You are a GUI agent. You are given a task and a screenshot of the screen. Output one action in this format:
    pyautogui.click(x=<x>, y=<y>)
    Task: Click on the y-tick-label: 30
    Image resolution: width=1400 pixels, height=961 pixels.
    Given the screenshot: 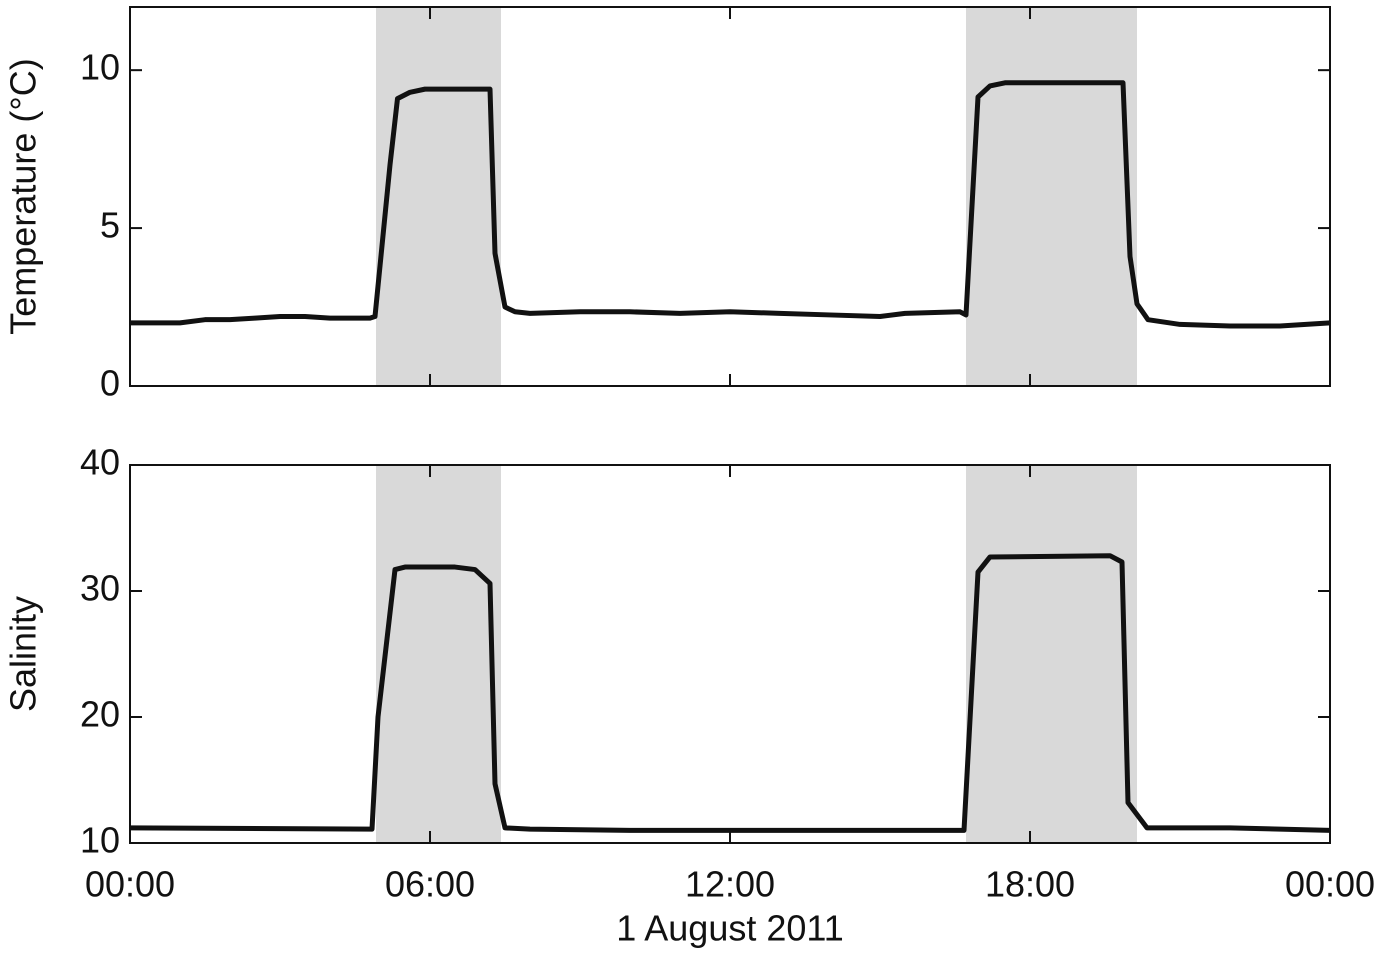 What is the action you would take?
    pyautogui.click(x=100, y=588)
    